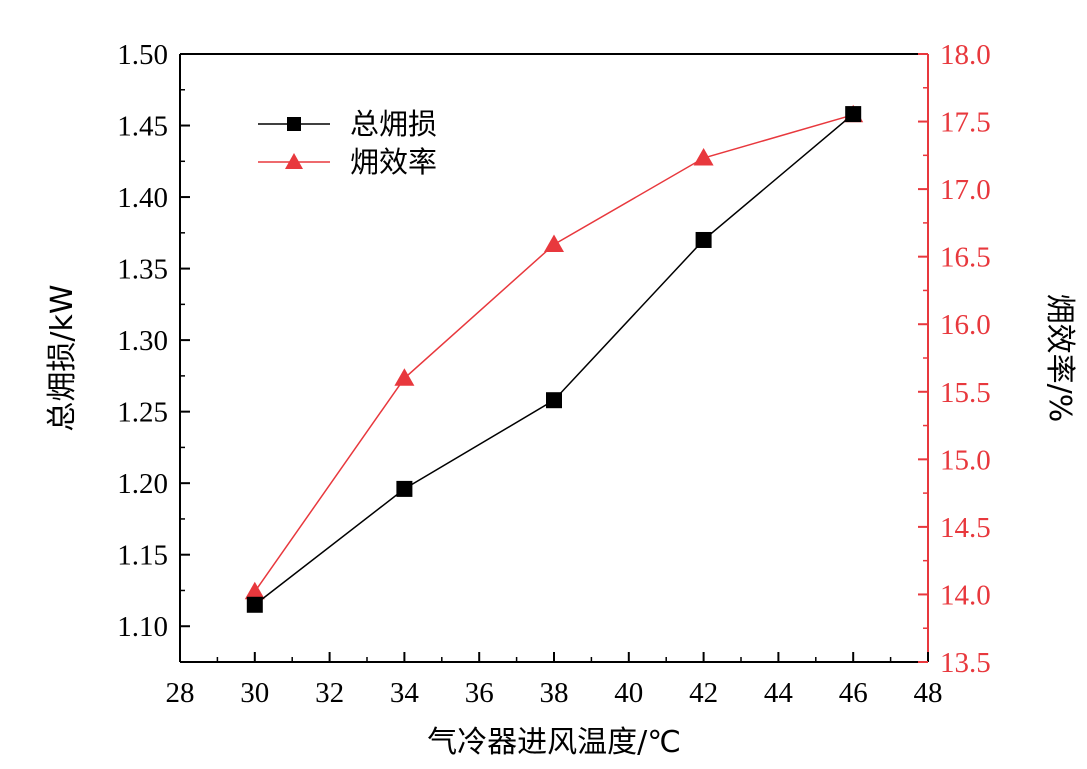 The image size is (1087, 769). I want to click on x-tick-label: 38, so click(554, 693).